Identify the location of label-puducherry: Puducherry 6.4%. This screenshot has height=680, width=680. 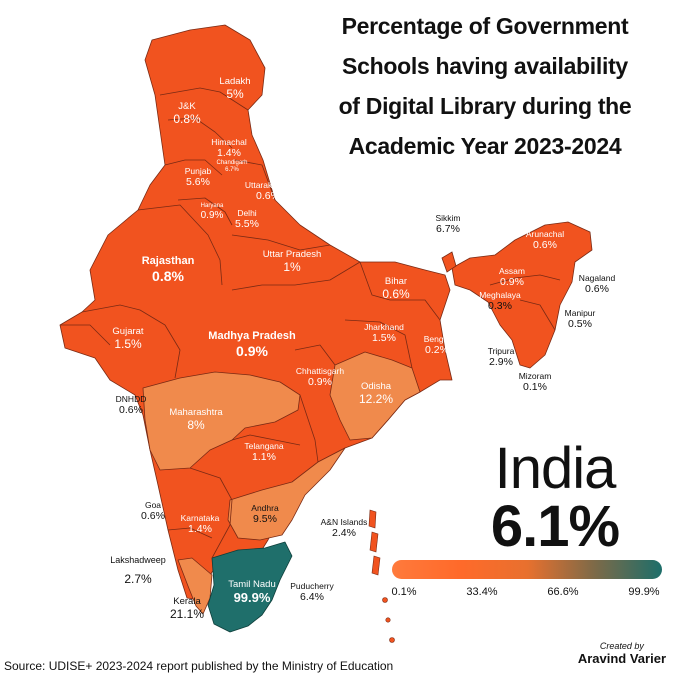
(311, 592).